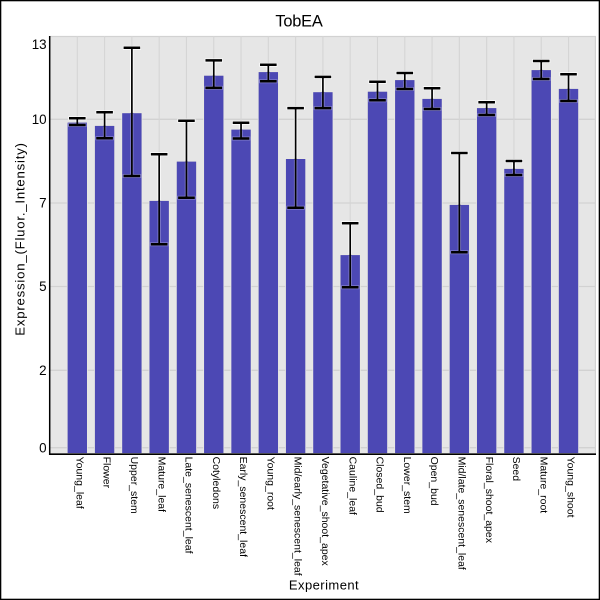 The width and height of the screenshot is (600, 600). Describe the element at coordinates (461, 513) in the screenshot. I see `svg-text: Mid/late_senescent_leaf` at that location.